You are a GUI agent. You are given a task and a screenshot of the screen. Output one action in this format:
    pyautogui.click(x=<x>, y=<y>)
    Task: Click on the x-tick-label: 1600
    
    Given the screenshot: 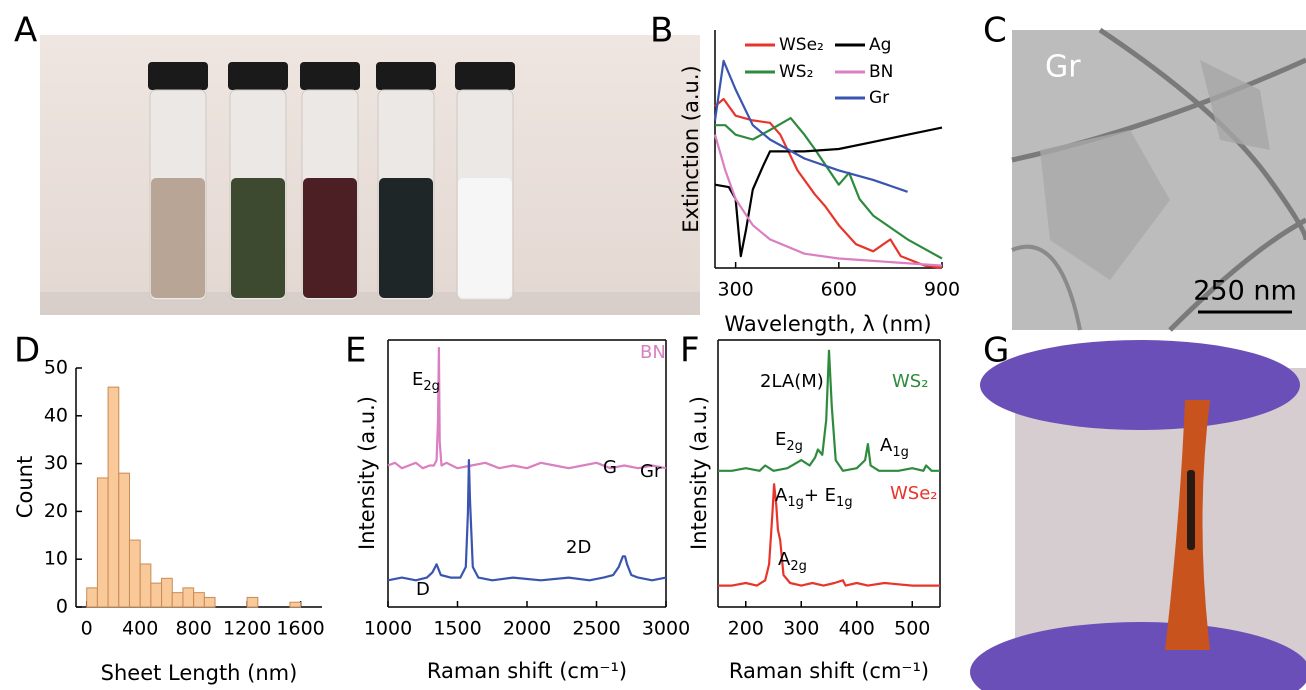 What is the action you would take?
    pyautogui.click(x=300, y=629)
    